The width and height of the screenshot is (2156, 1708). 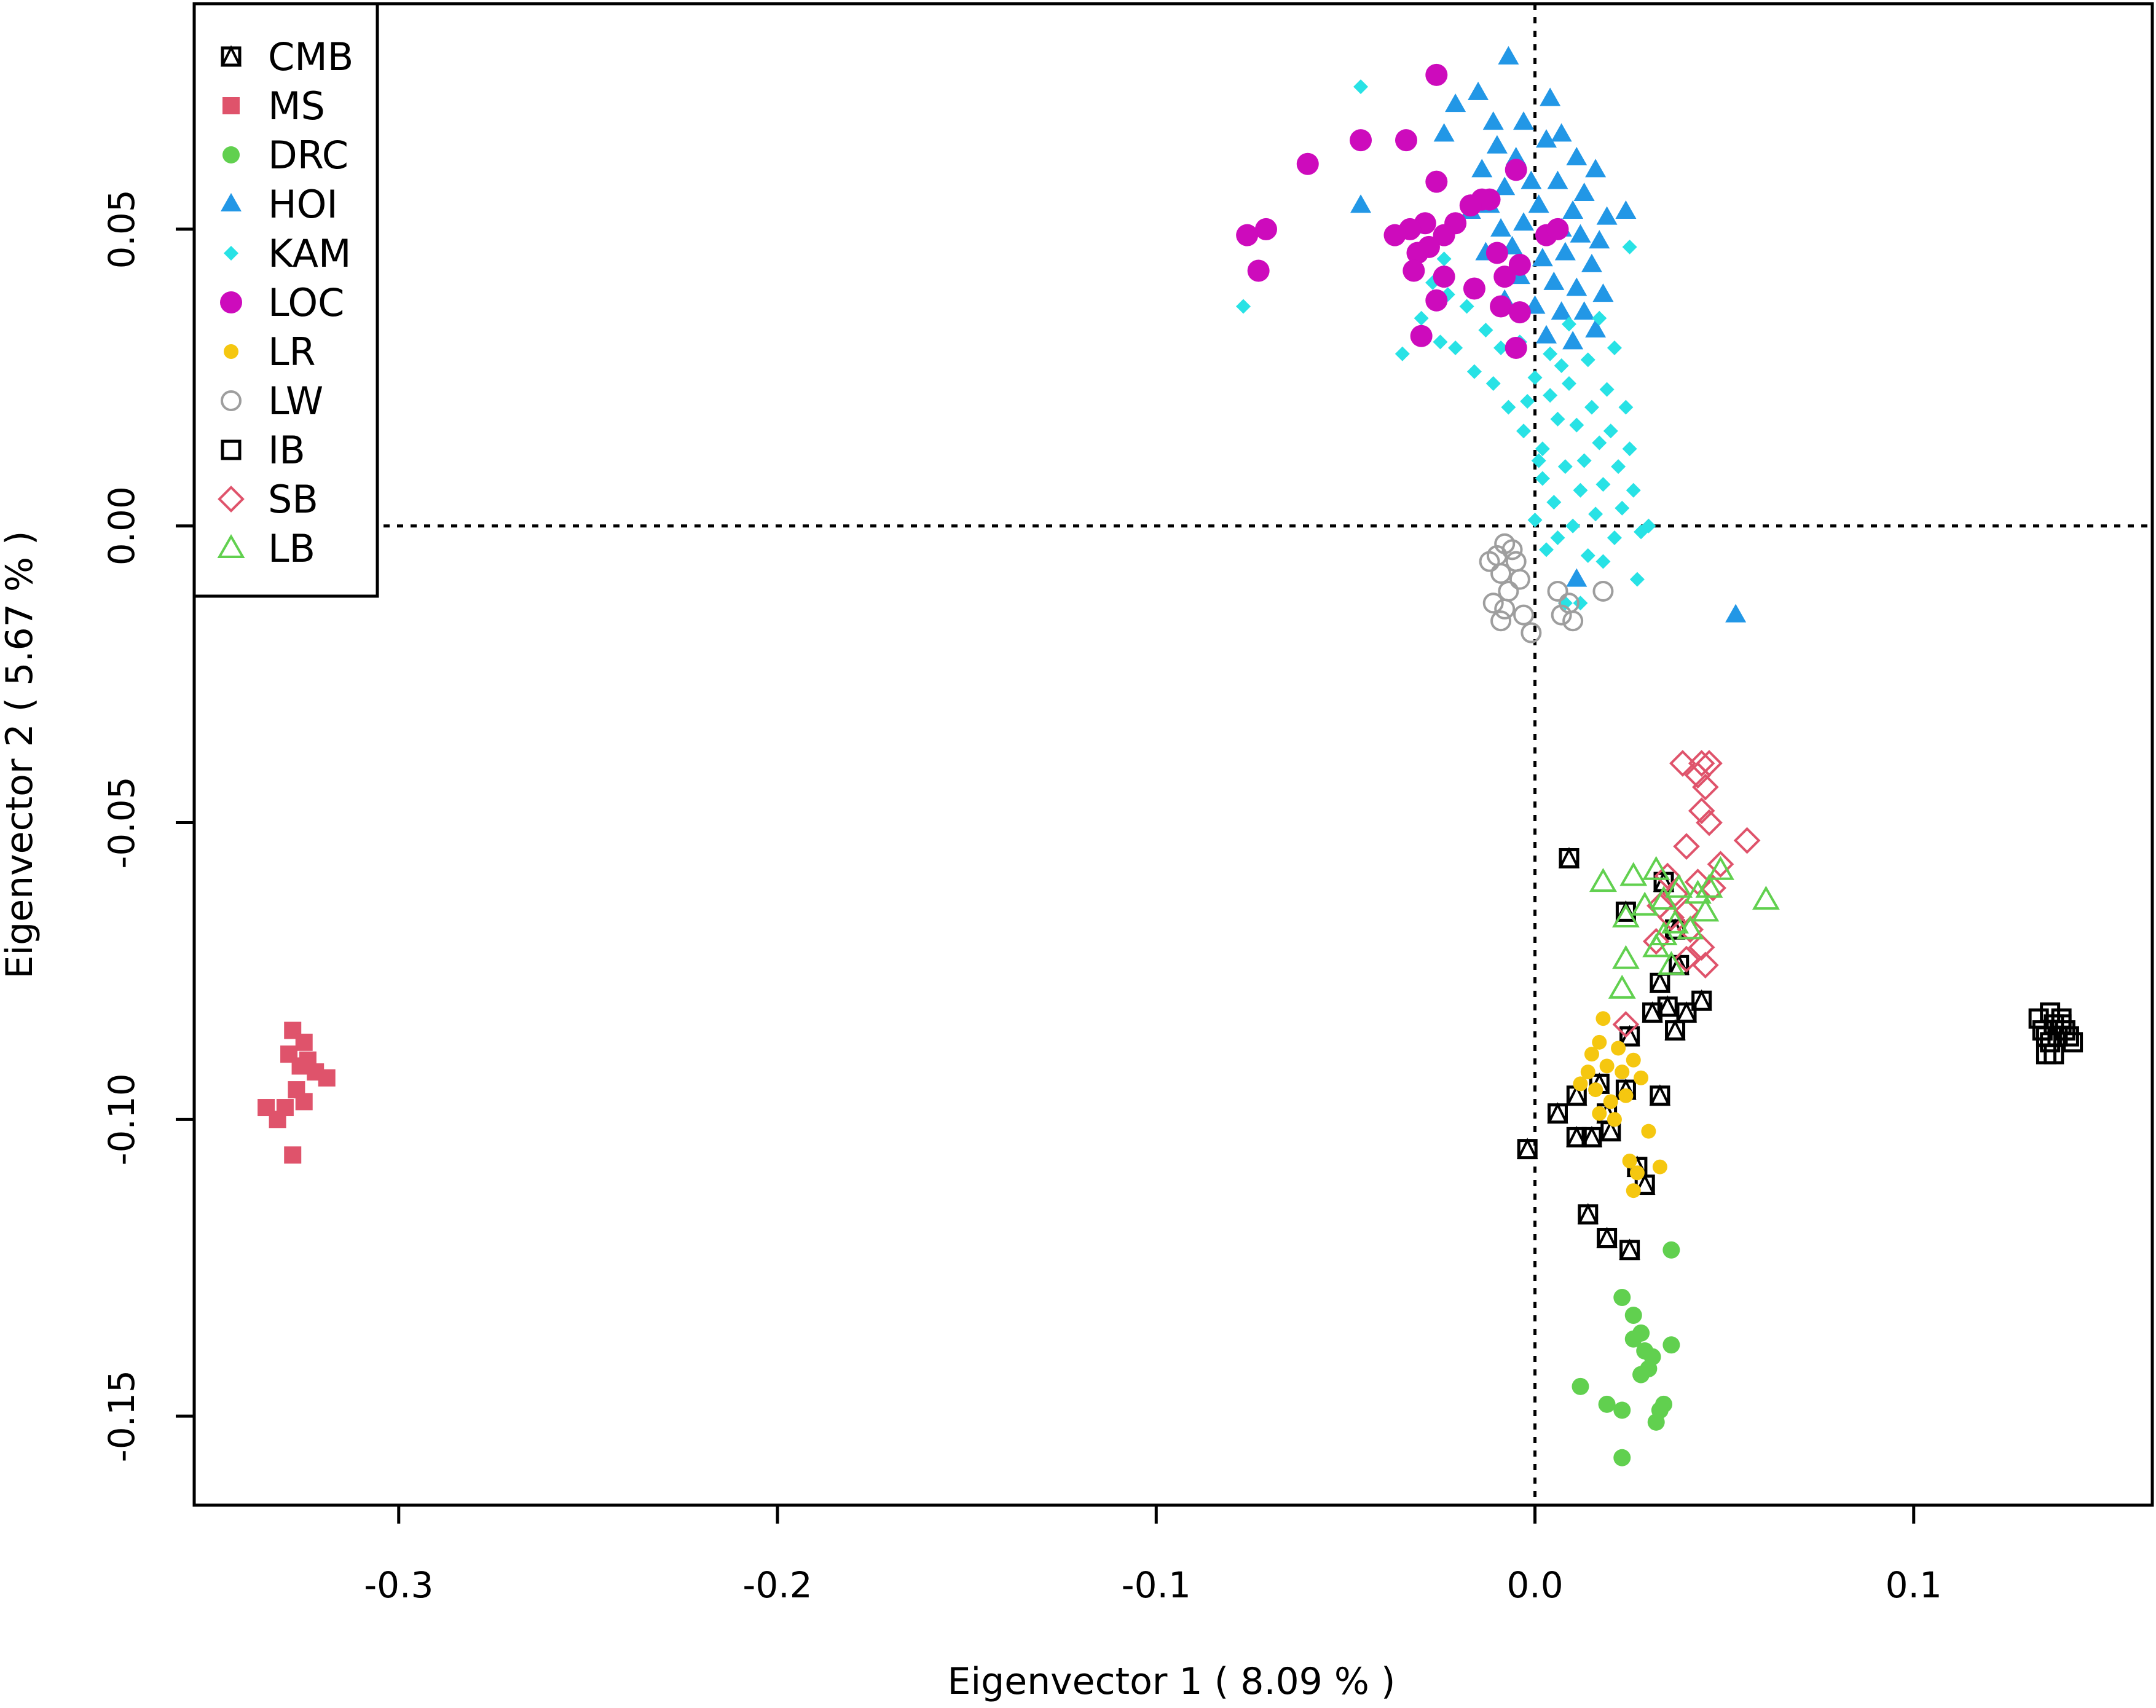 I want to click on y-tick-label: 0.05, so click(x=122, y=229).